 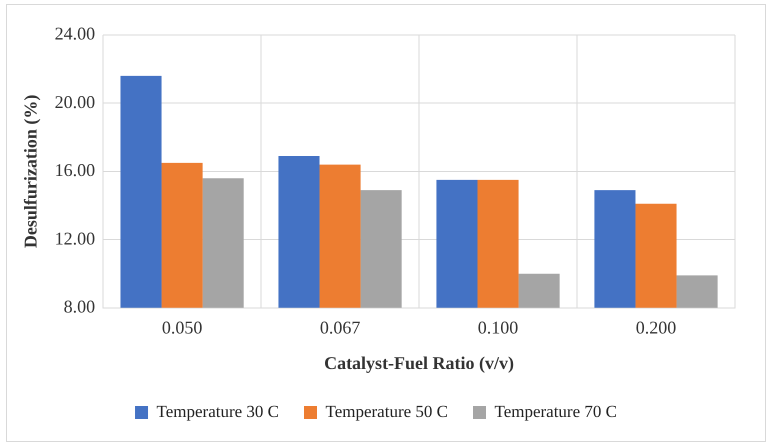 I want to click on x-tick-label: 0.050, so click(x=182, y=327).